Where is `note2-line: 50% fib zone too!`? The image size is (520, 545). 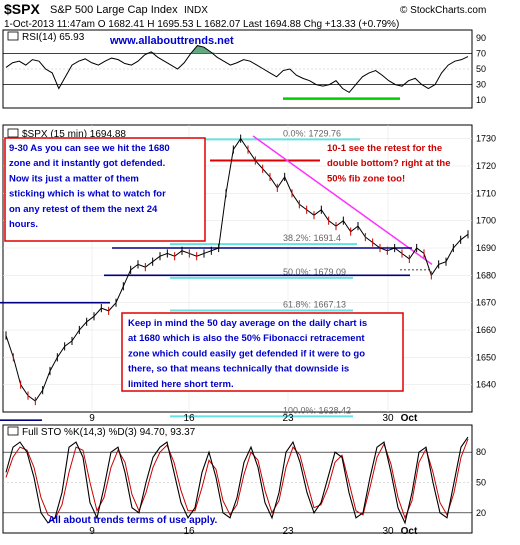
note2-line: 50% fib zone too! is located at coordinates (366, 178).